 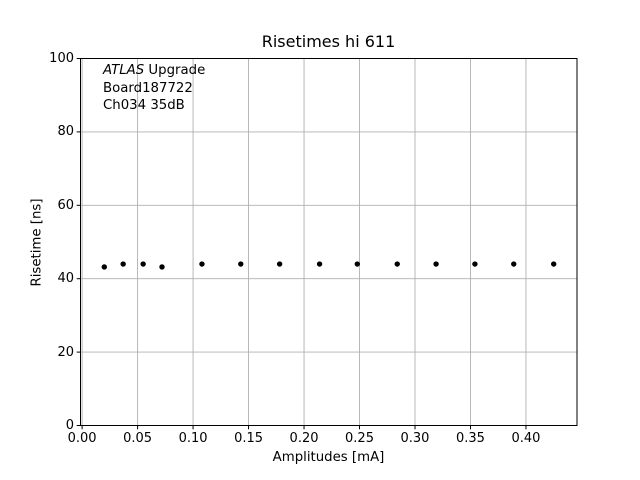 I want to click on x-tick-label: 0.10, so click(x=193, y=438).